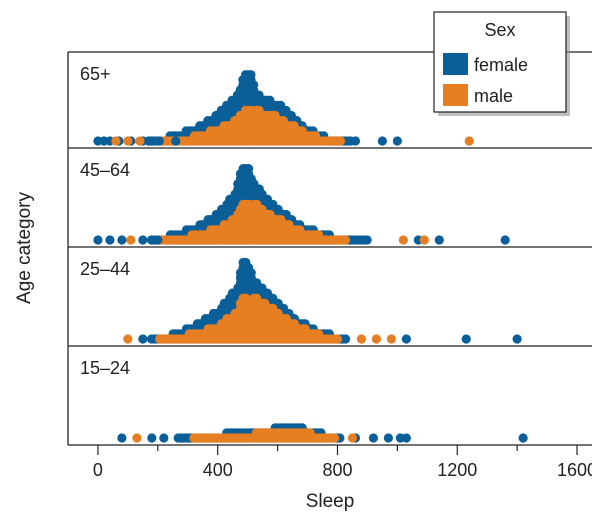 The width and height of the screenshot is (592, 516). I want to click on legend-box, so click(500, 62).